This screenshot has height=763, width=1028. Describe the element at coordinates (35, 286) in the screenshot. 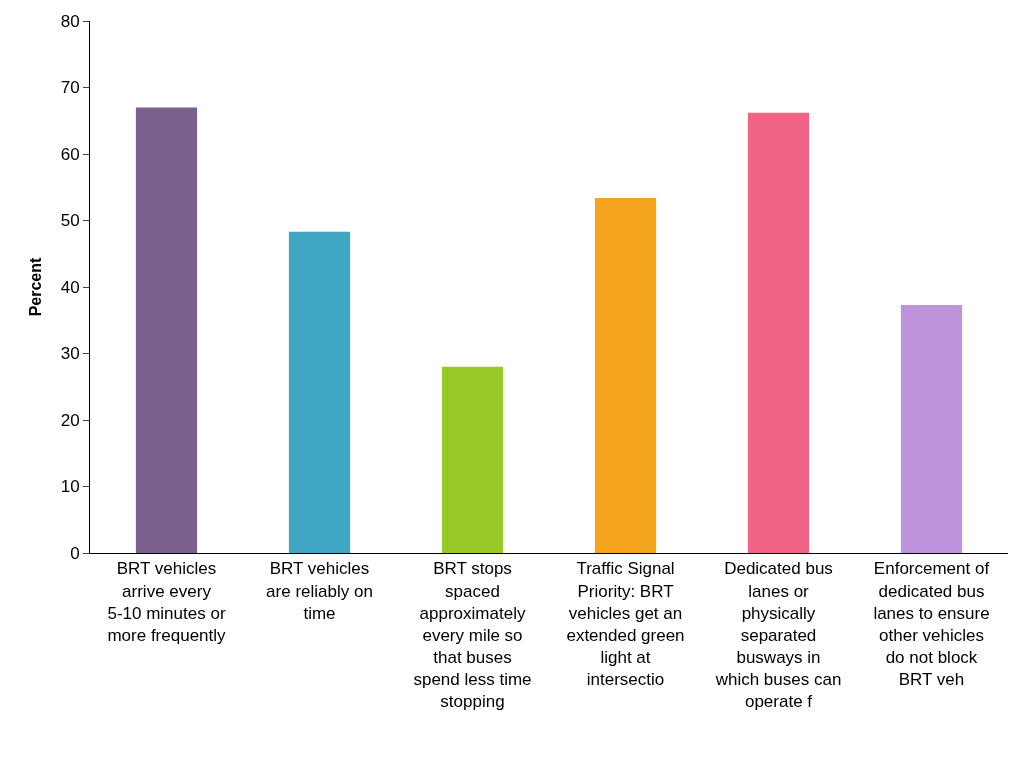

I see `y-axis-title: Percent` at that location.